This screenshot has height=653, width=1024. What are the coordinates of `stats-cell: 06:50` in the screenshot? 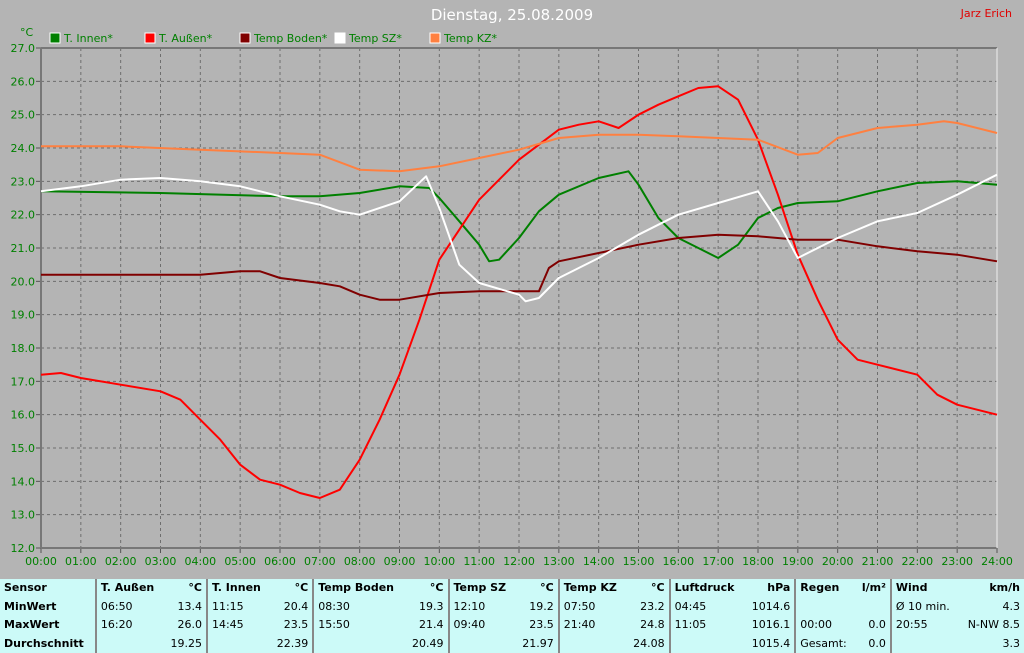 It's located at (129, 606).